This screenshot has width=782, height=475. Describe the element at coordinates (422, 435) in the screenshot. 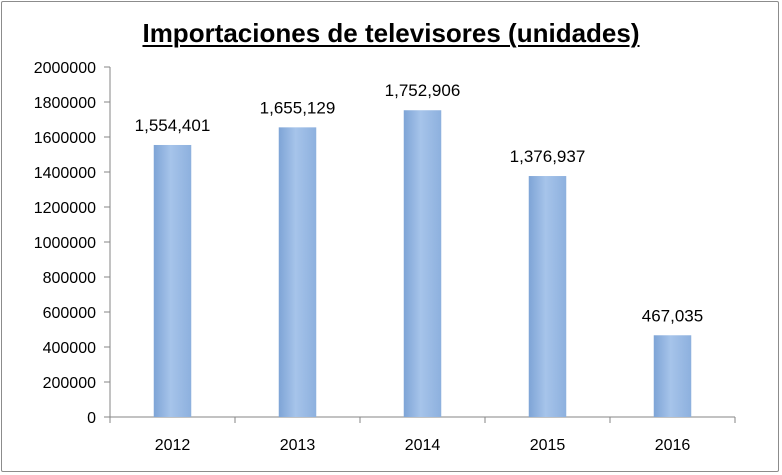

I see `x-axis-ticks: 2012 2013 2014 2015 2016` at that location.